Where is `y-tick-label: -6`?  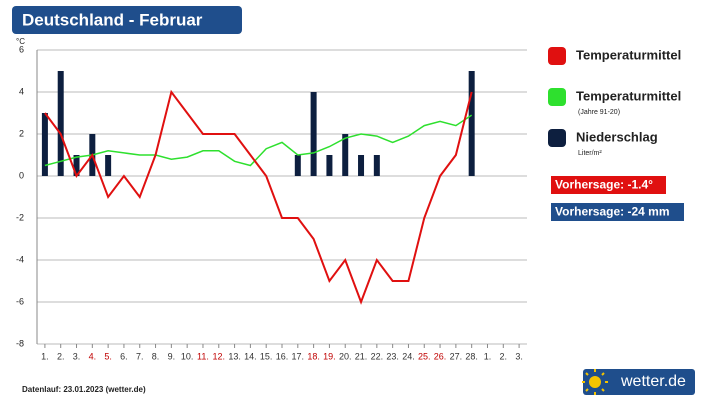
y-tick-label: -6 is located at coordinates (20, 301).